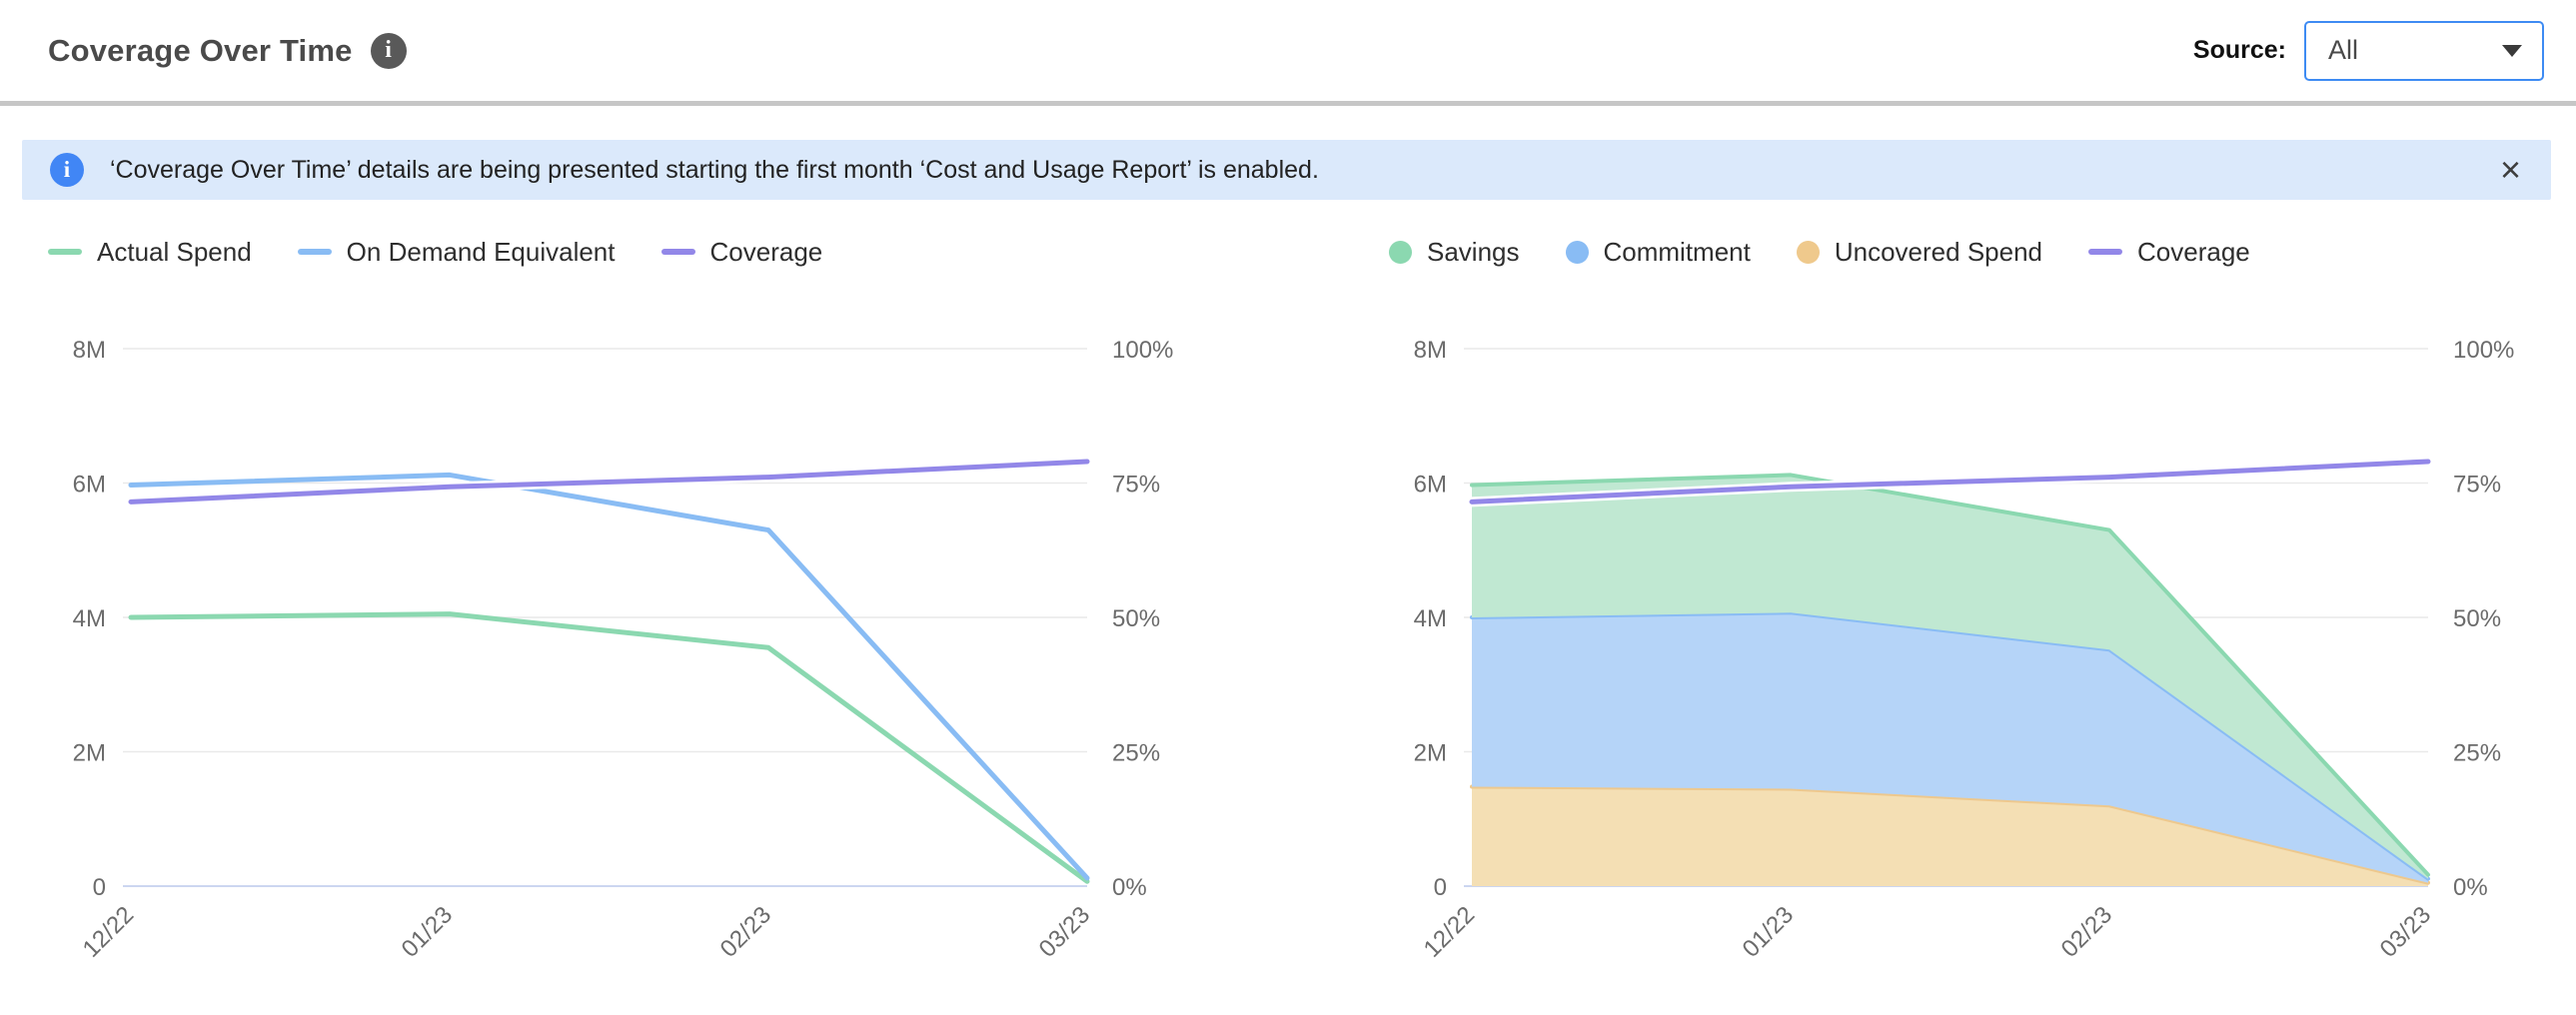  I want to click on legend-item-commitment: Commitment, so click(1658, 252).